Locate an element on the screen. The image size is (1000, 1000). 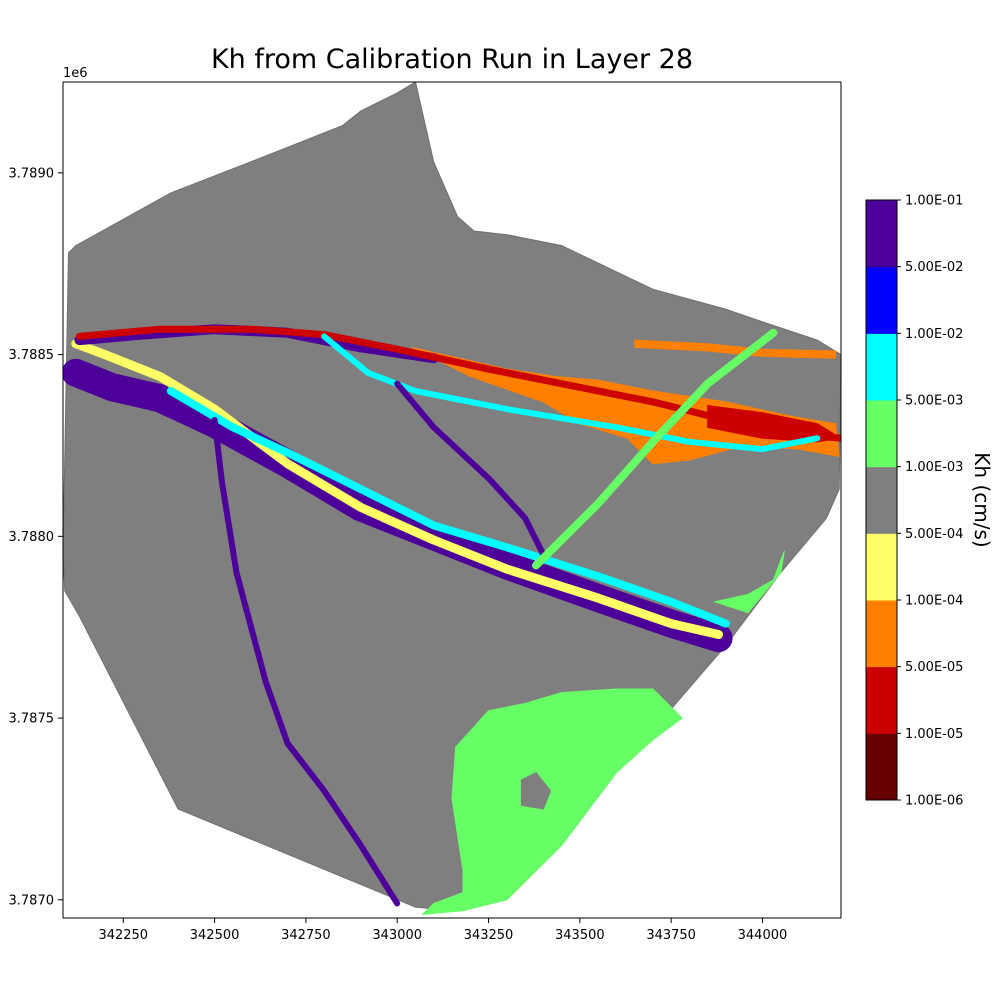
y-tick-label: 3.7870 is located at coordinates (32, 900).